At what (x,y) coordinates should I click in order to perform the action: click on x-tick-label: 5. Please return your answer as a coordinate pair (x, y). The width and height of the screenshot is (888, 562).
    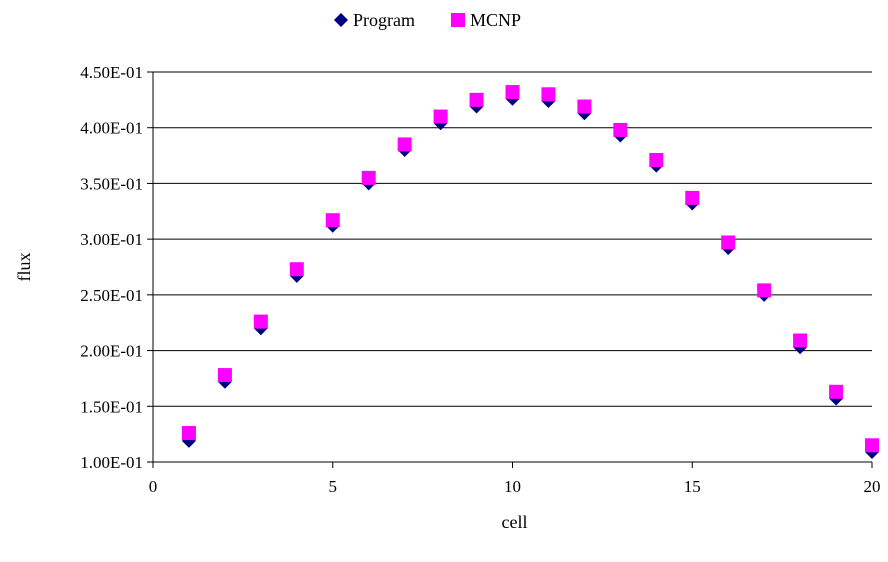
    Looking at the image, I should click on (333, 486).